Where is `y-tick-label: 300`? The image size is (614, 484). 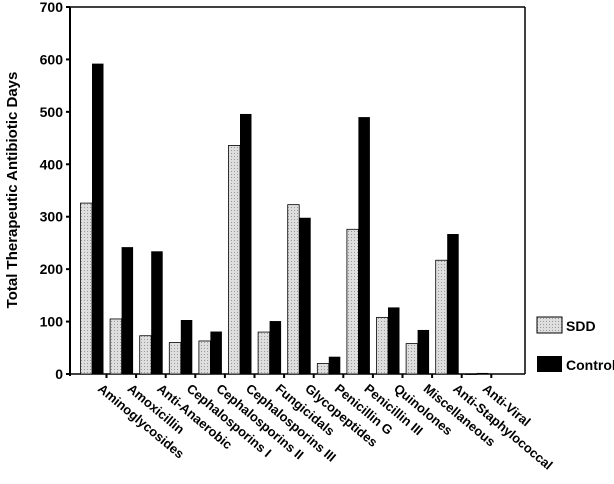
y-tick-label: 300 is located at coordinates (52, 217).